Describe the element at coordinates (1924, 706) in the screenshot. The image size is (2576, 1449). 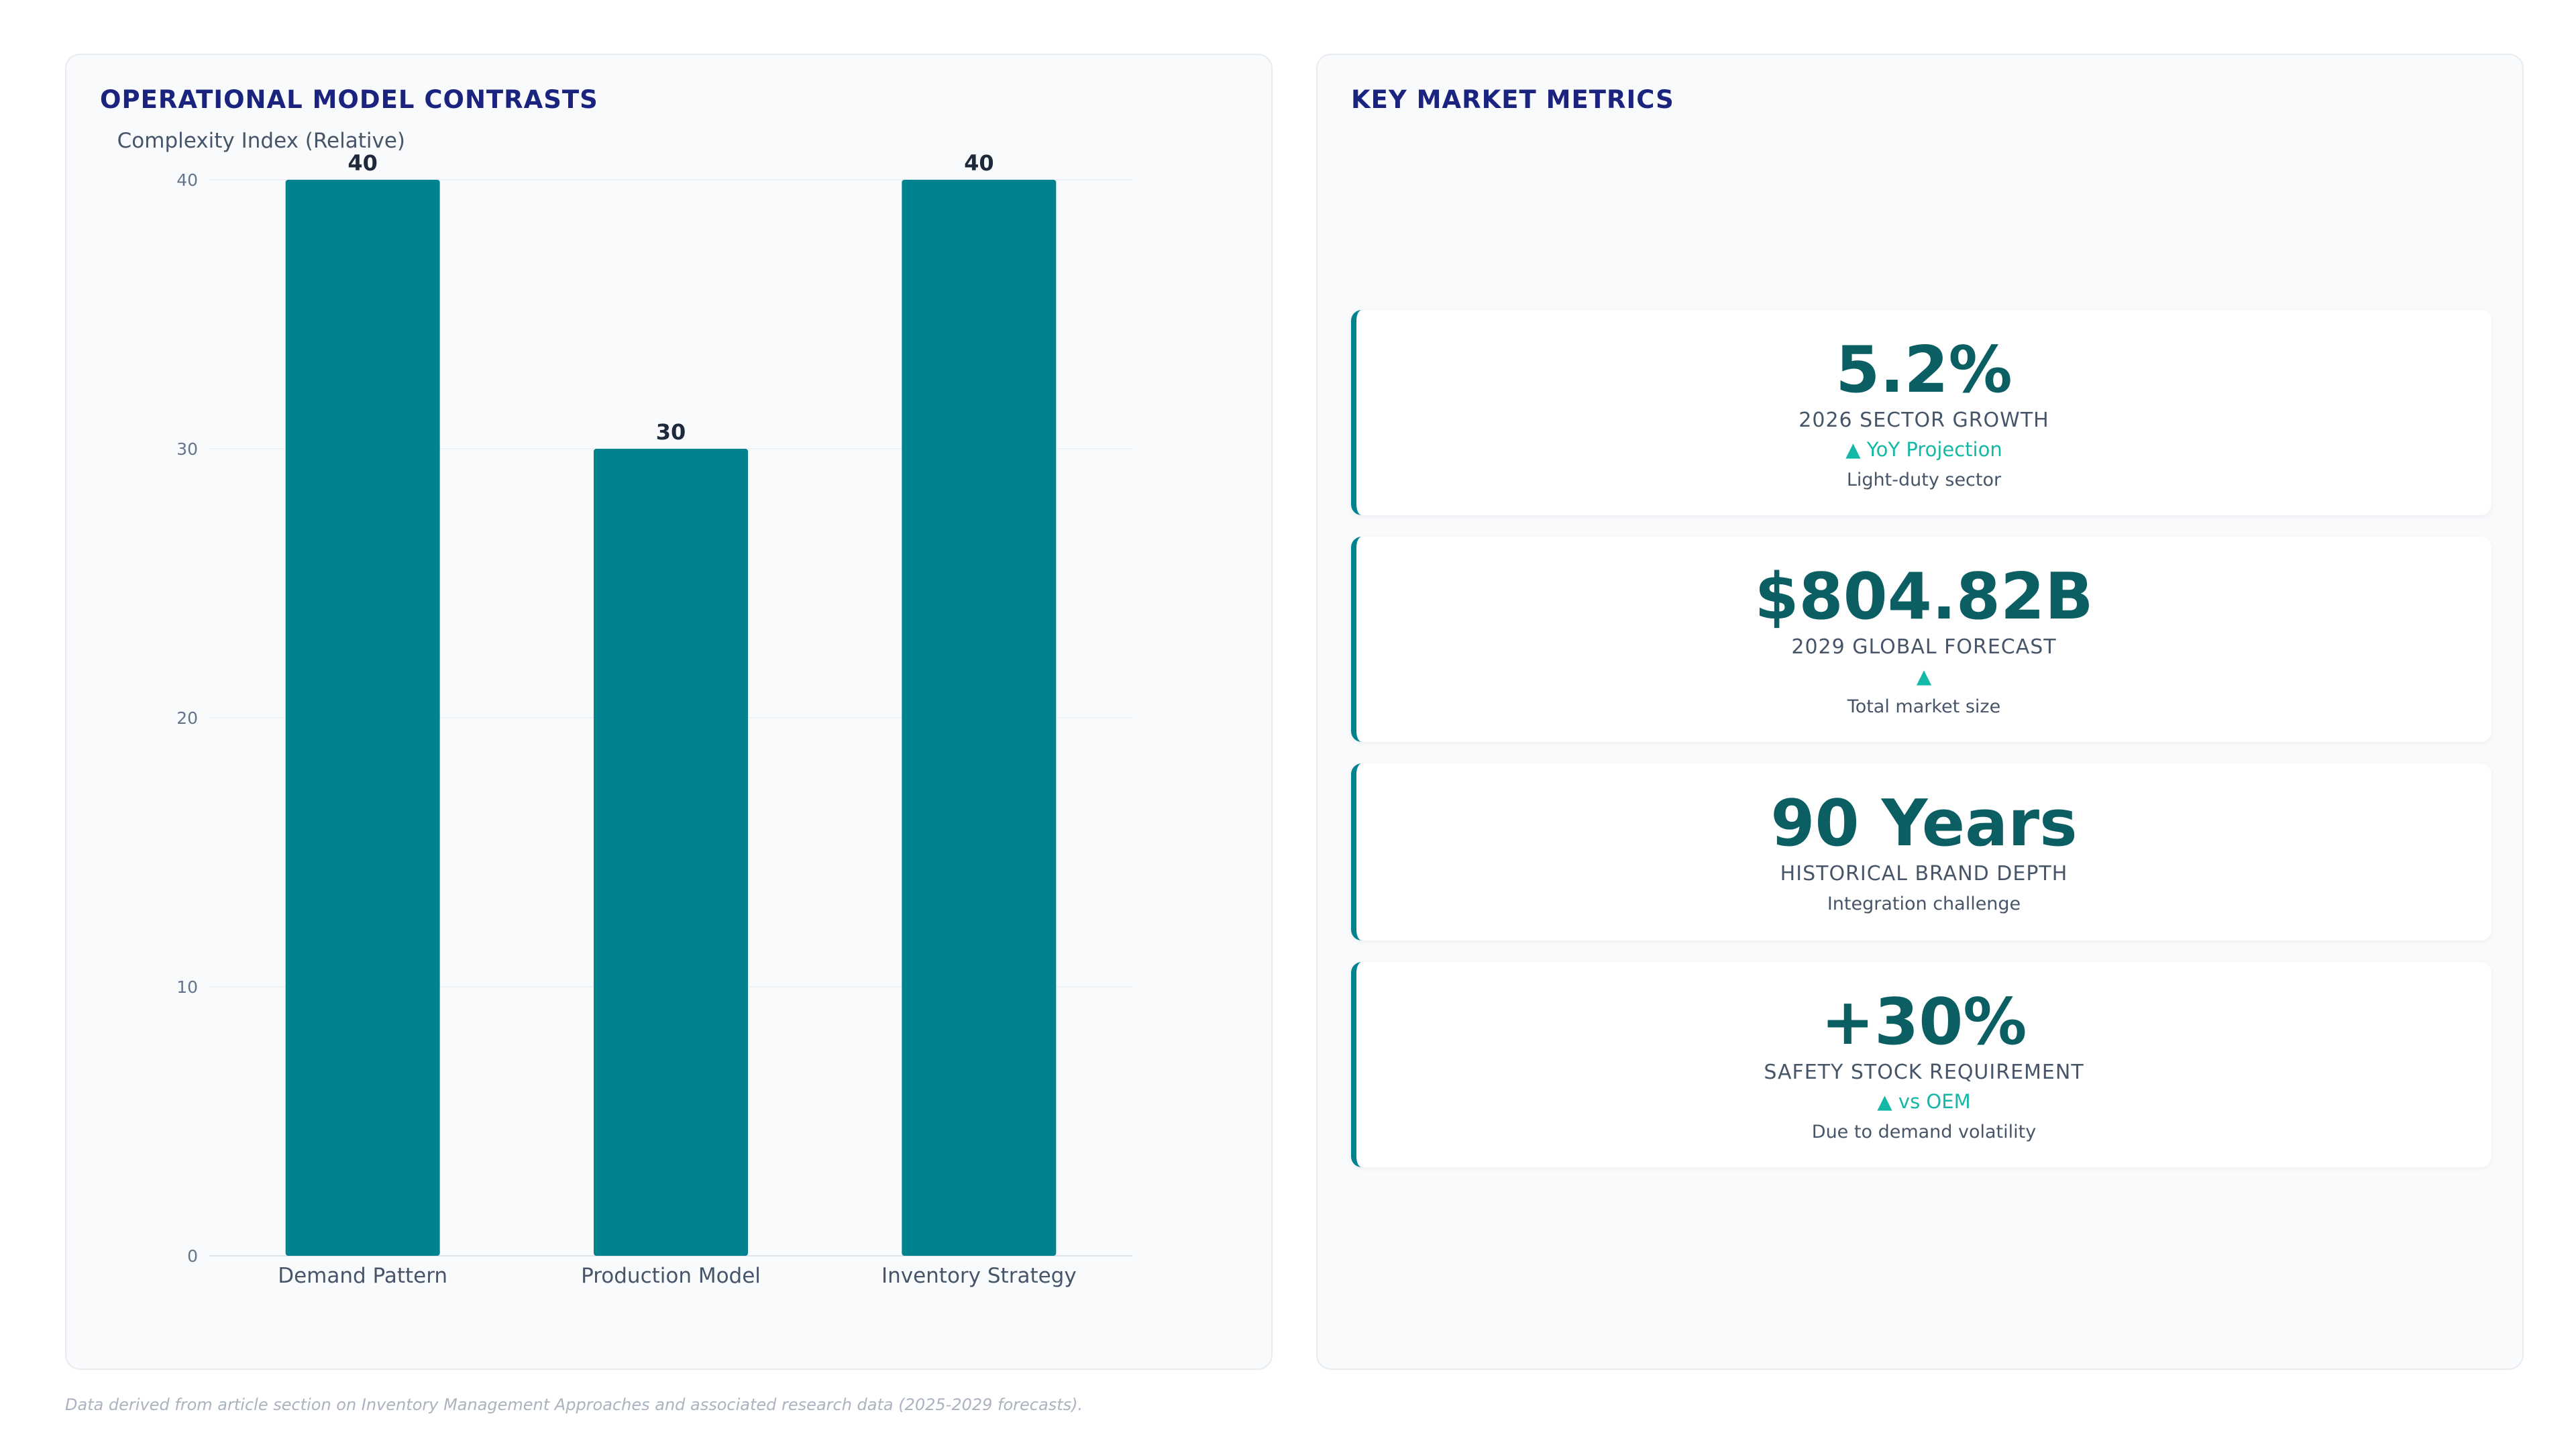
I see `metric-note: Total market size` at that location.